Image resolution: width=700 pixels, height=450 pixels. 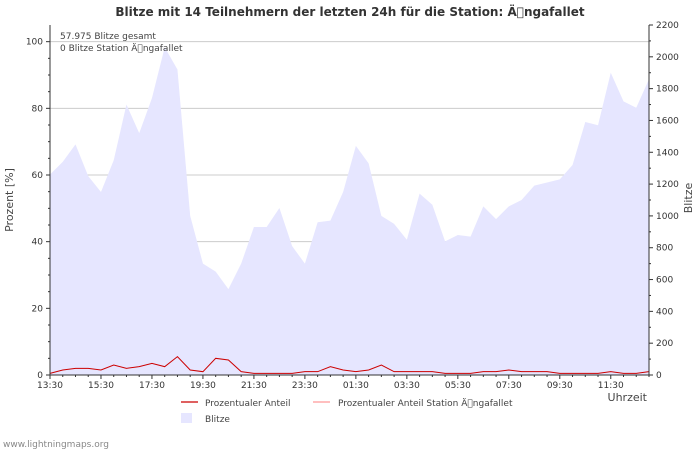 What do you see at coordinates (611, 386) in the screenshot?
I see `x-tick-label: 11:30` at bounding box center [611, 386].